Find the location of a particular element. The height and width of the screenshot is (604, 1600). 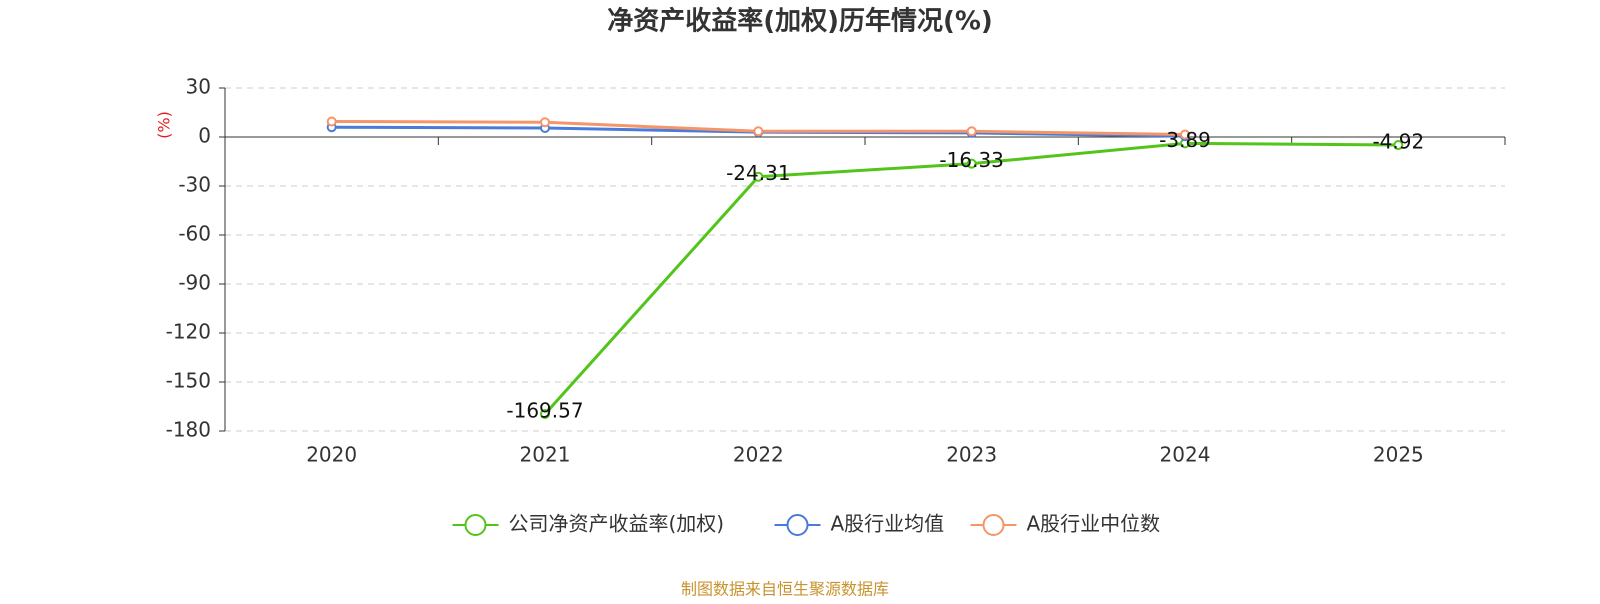

y-tick-label: 0 is located at coordinates (204, 136).